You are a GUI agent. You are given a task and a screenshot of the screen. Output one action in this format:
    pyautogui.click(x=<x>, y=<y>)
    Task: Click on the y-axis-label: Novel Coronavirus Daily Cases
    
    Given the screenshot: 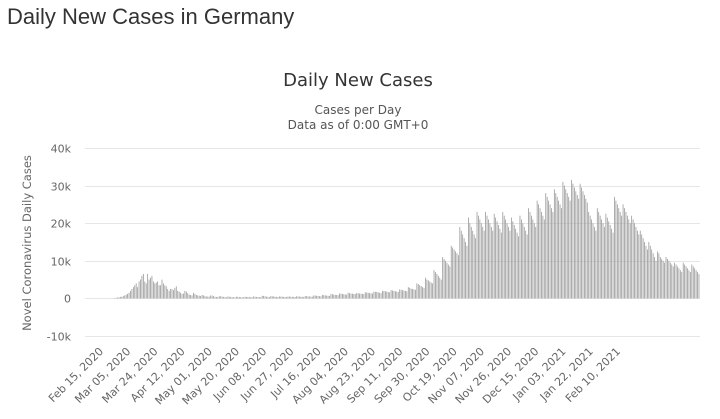 What is the action you would take?
    pyautogui.click(x=27, y=243)
    